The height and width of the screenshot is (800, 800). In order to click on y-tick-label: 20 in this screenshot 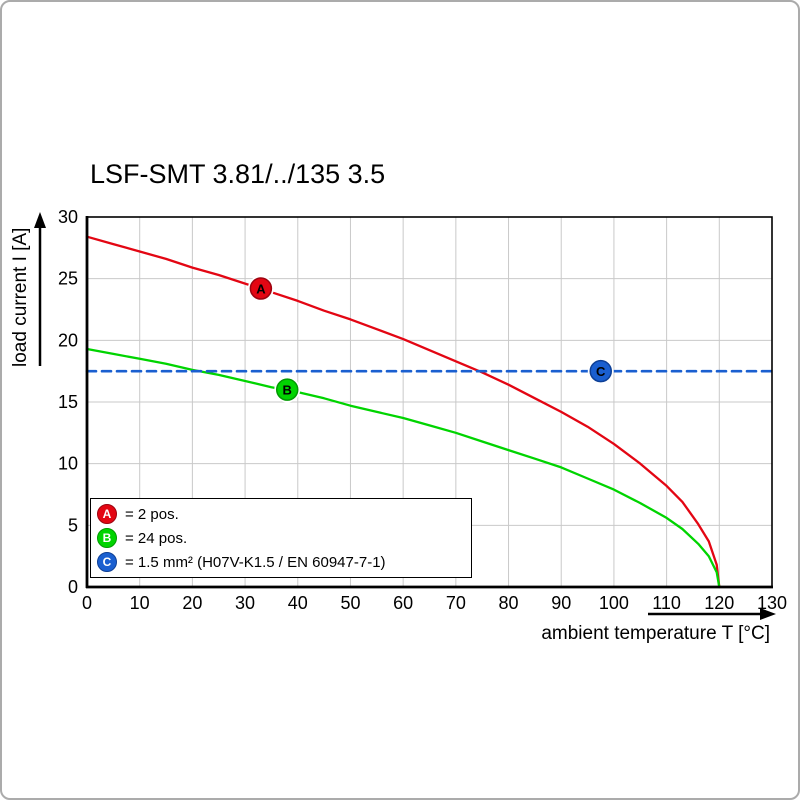, I will do `click(68, 340)`.